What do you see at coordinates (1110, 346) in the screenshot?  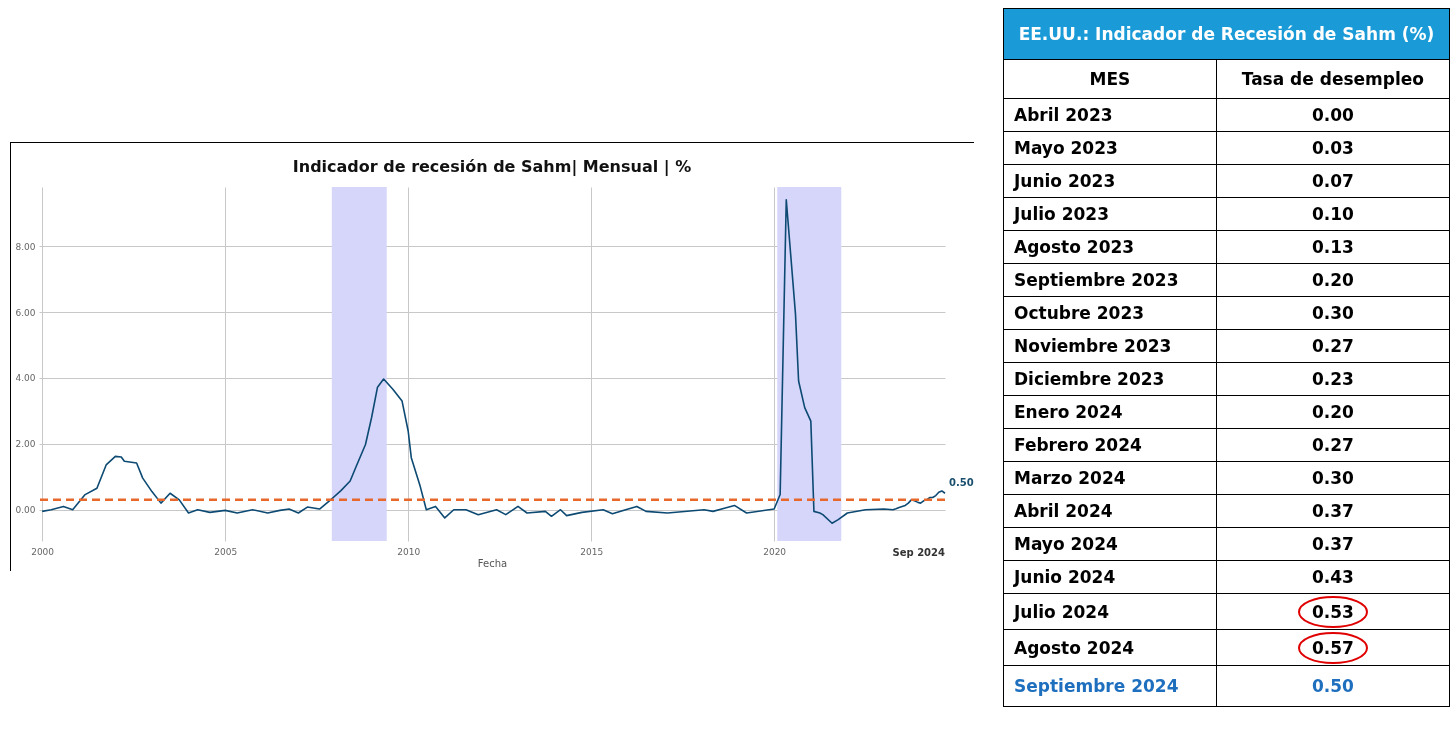 I see `category-label: Noviembre 2023` at bounding box center [1110, 346].